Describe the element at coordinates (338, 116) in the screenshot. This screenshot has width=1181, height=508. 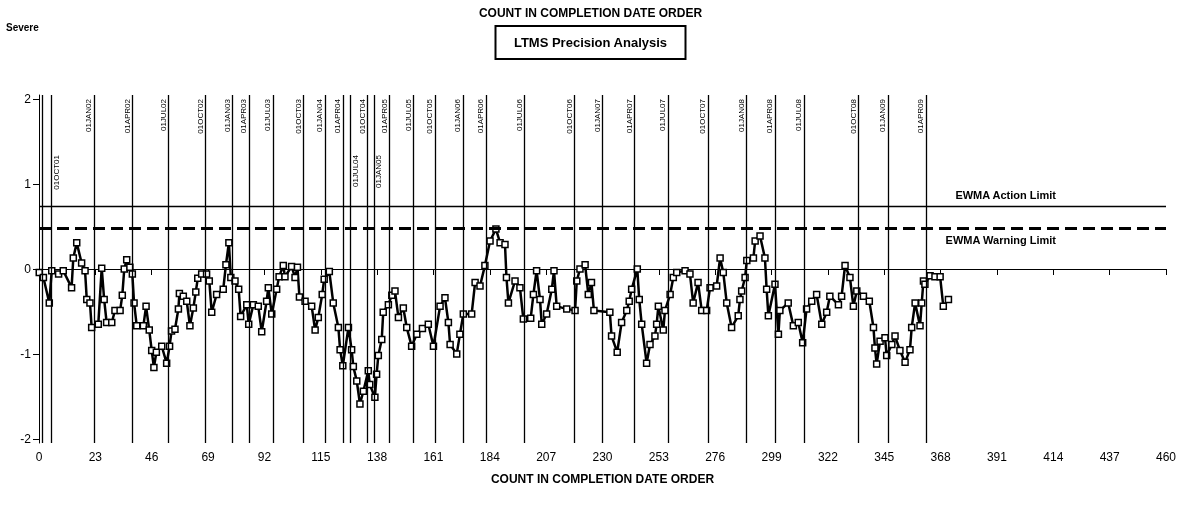
I see `ref-line-label: 01APR04` at that location.